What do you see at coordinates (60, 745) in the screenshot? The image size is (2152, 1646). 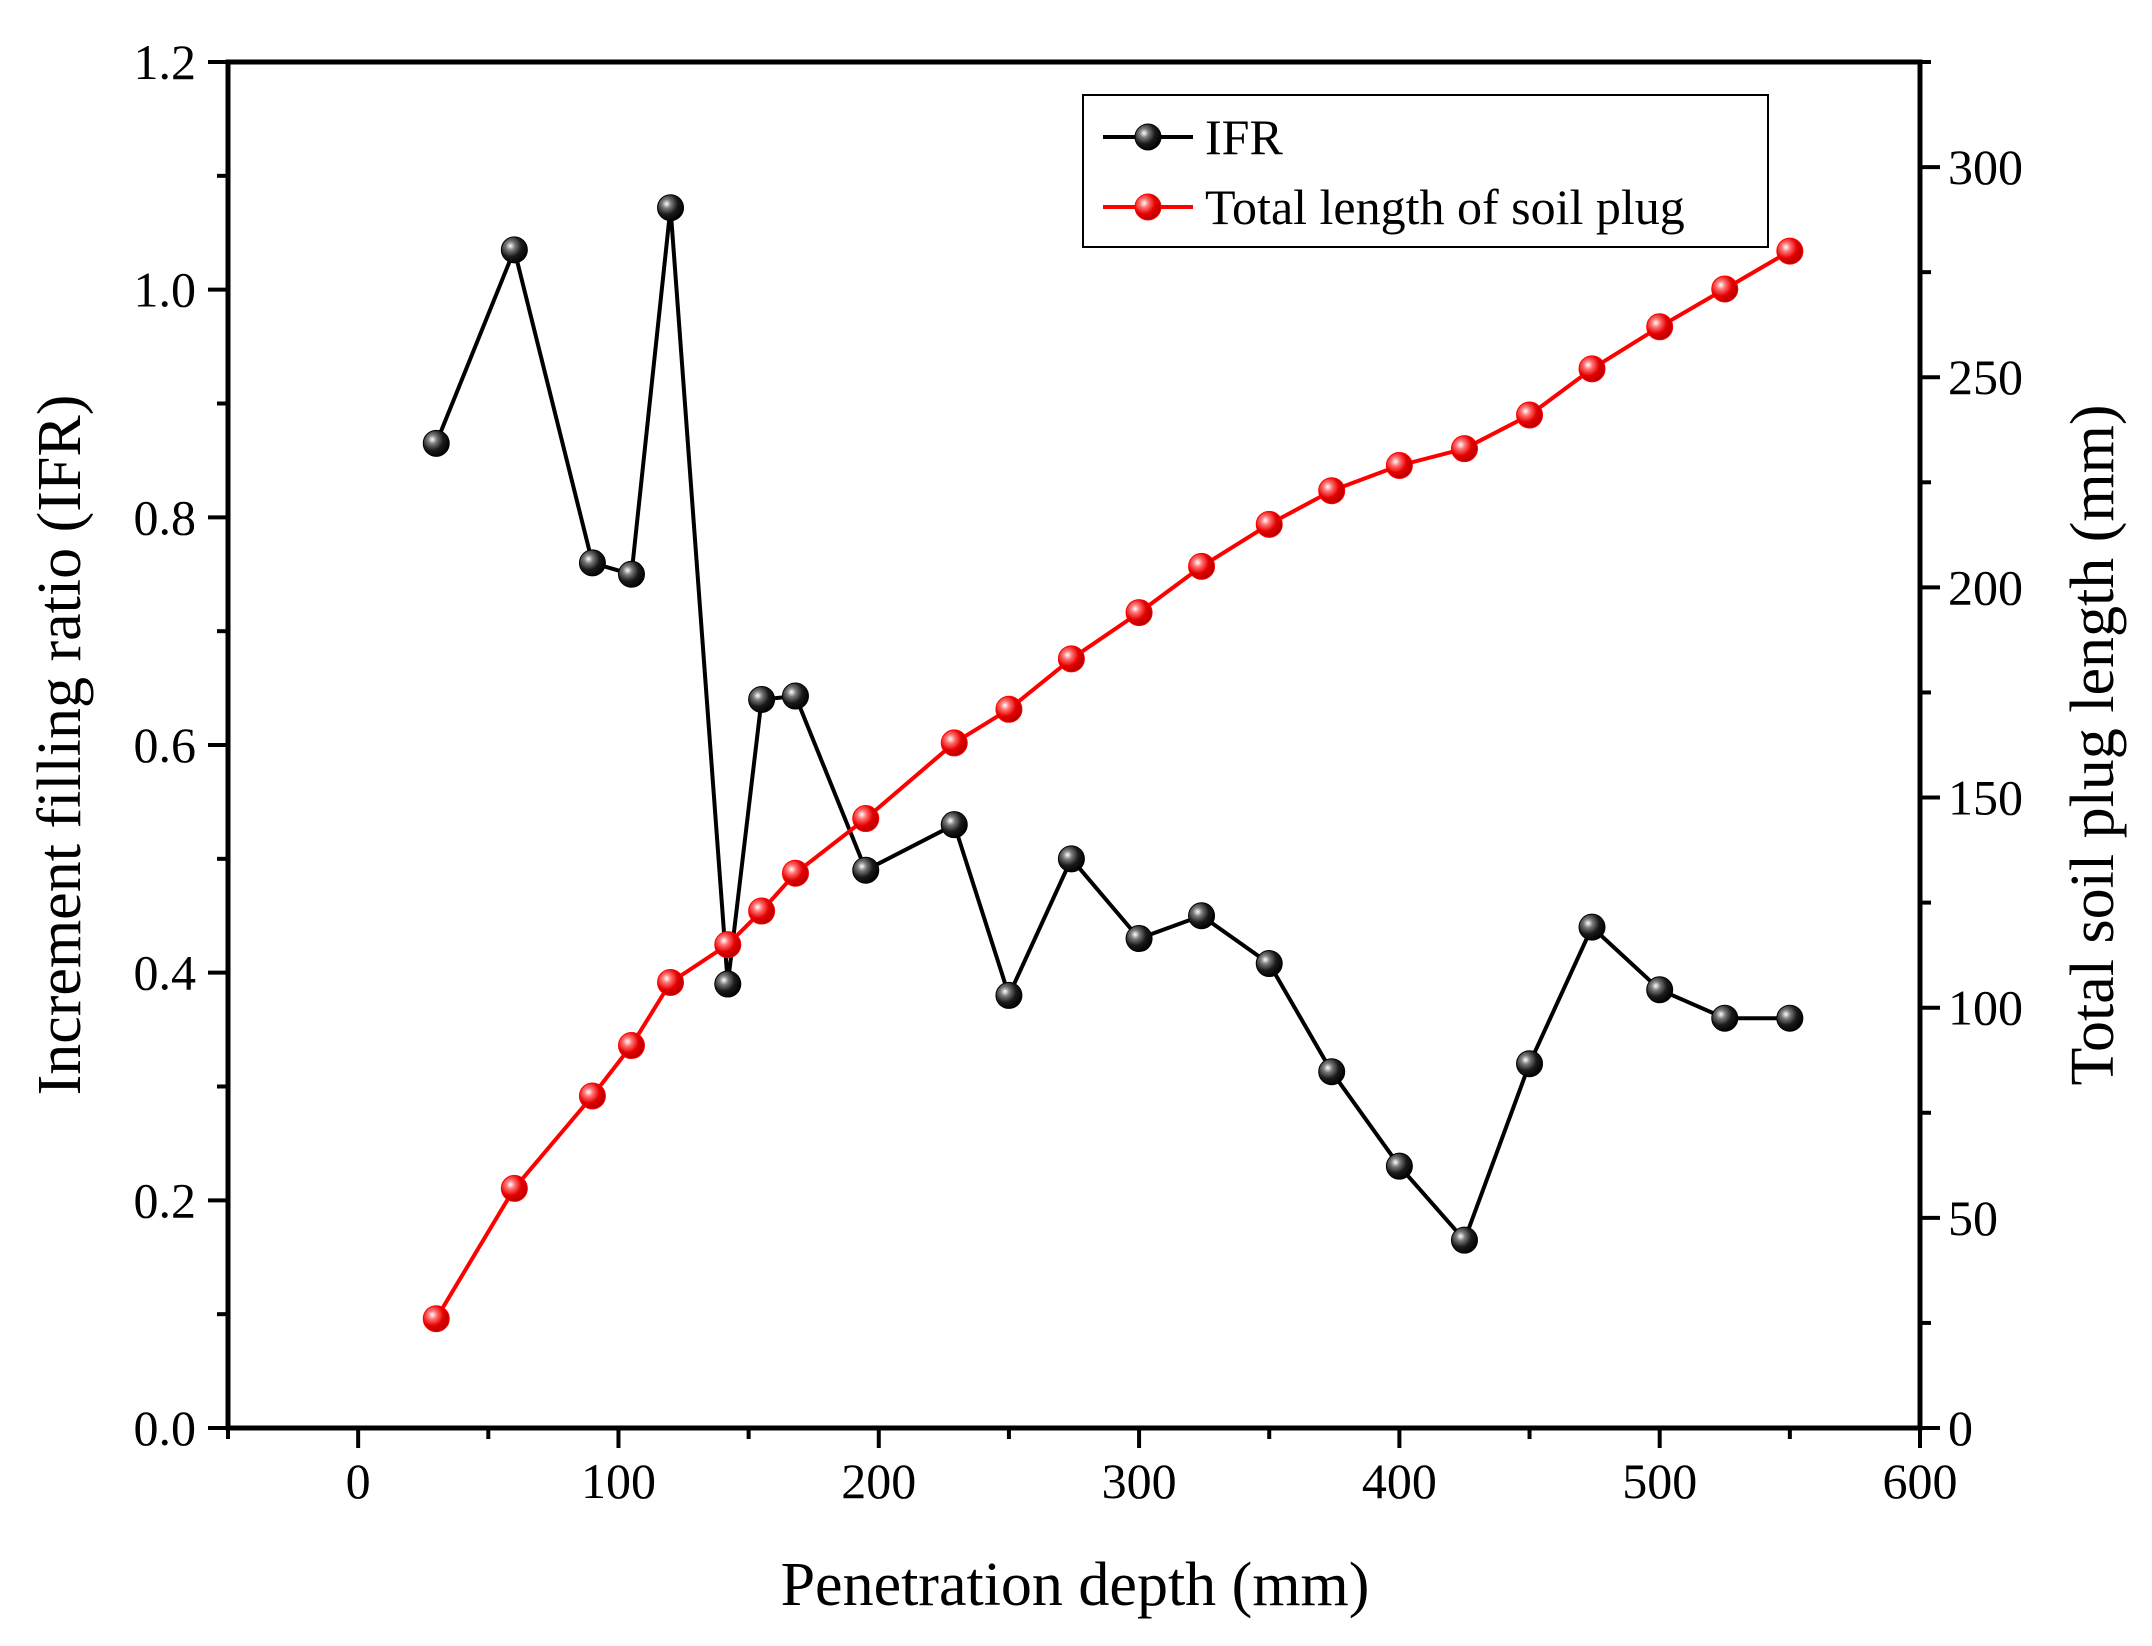 I see `y-axis-left-title: Increment filling ratio (IFR)` at bounding box center [60, 745].